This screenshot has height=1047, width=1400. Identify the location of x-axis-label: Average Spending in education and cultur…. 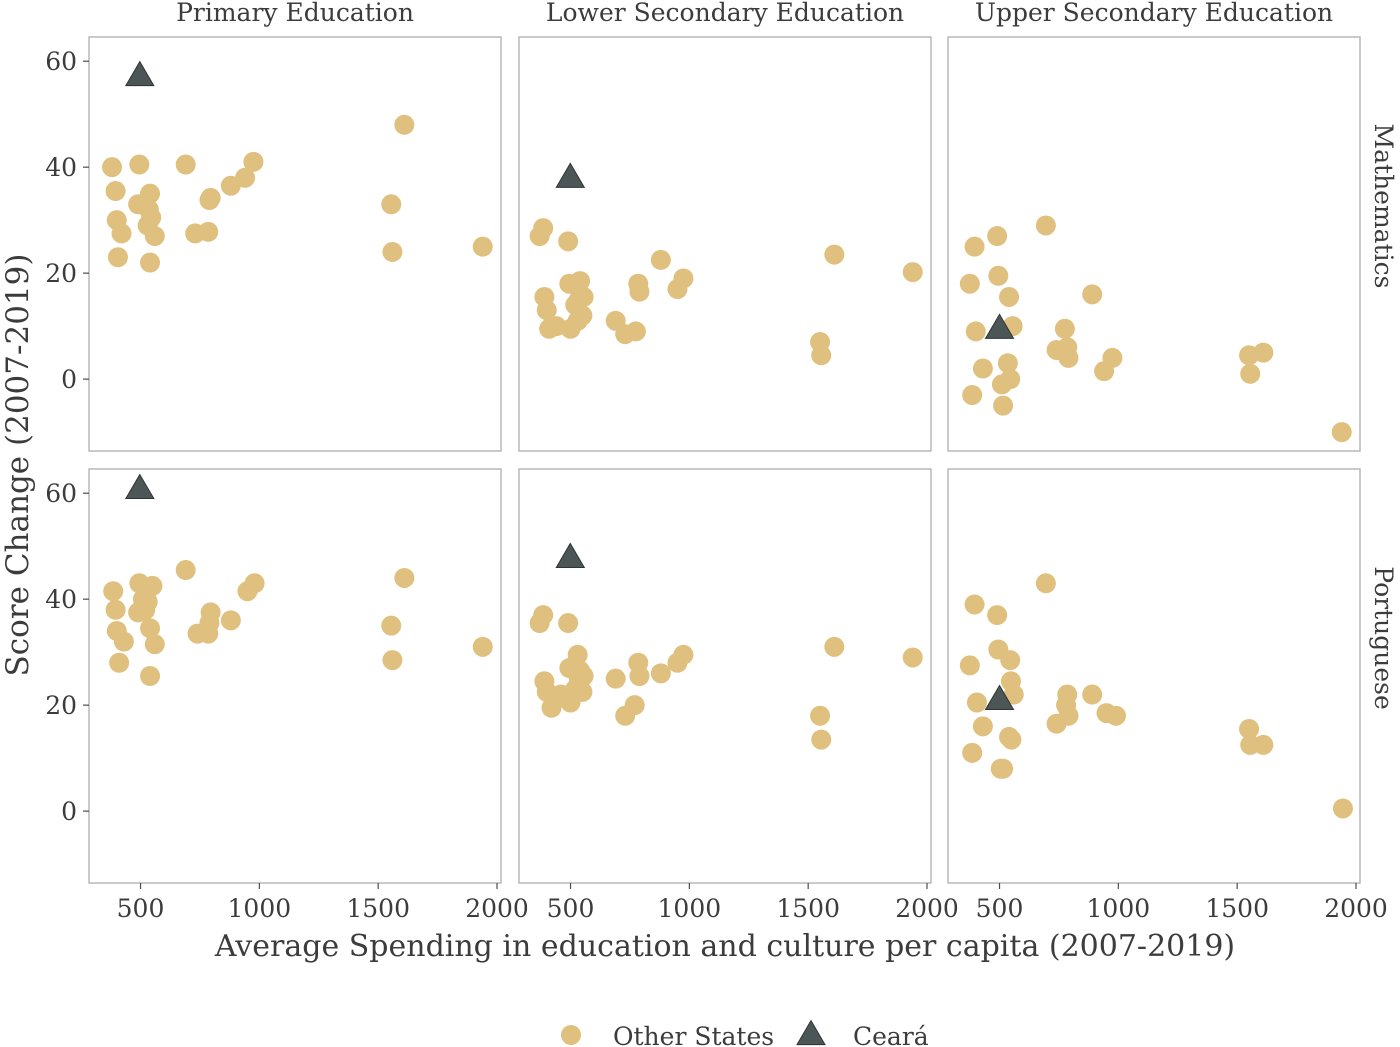
(724, 946).